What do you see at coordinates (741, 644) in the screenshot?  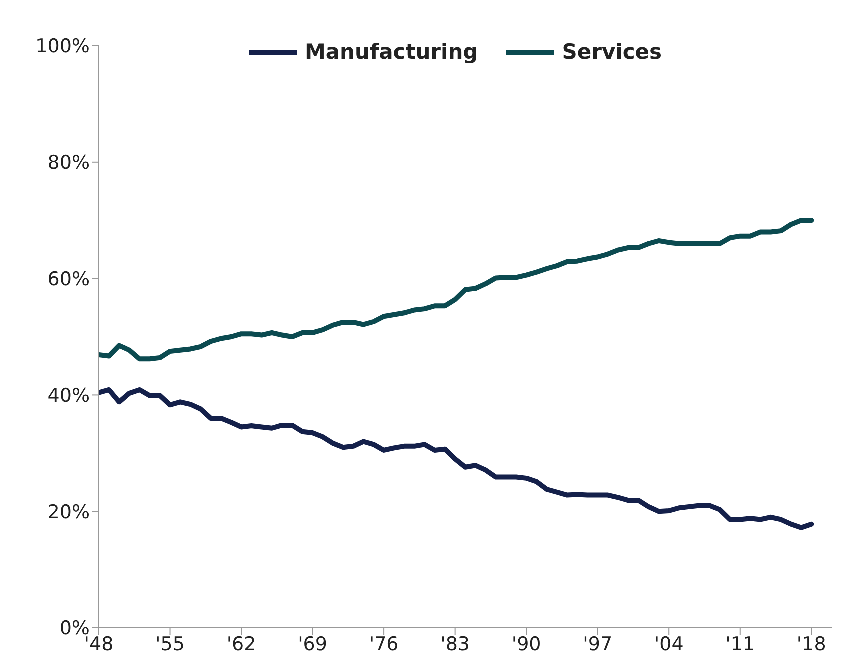 I see `x-tick-label: '11` at bounding box center [741, 644].